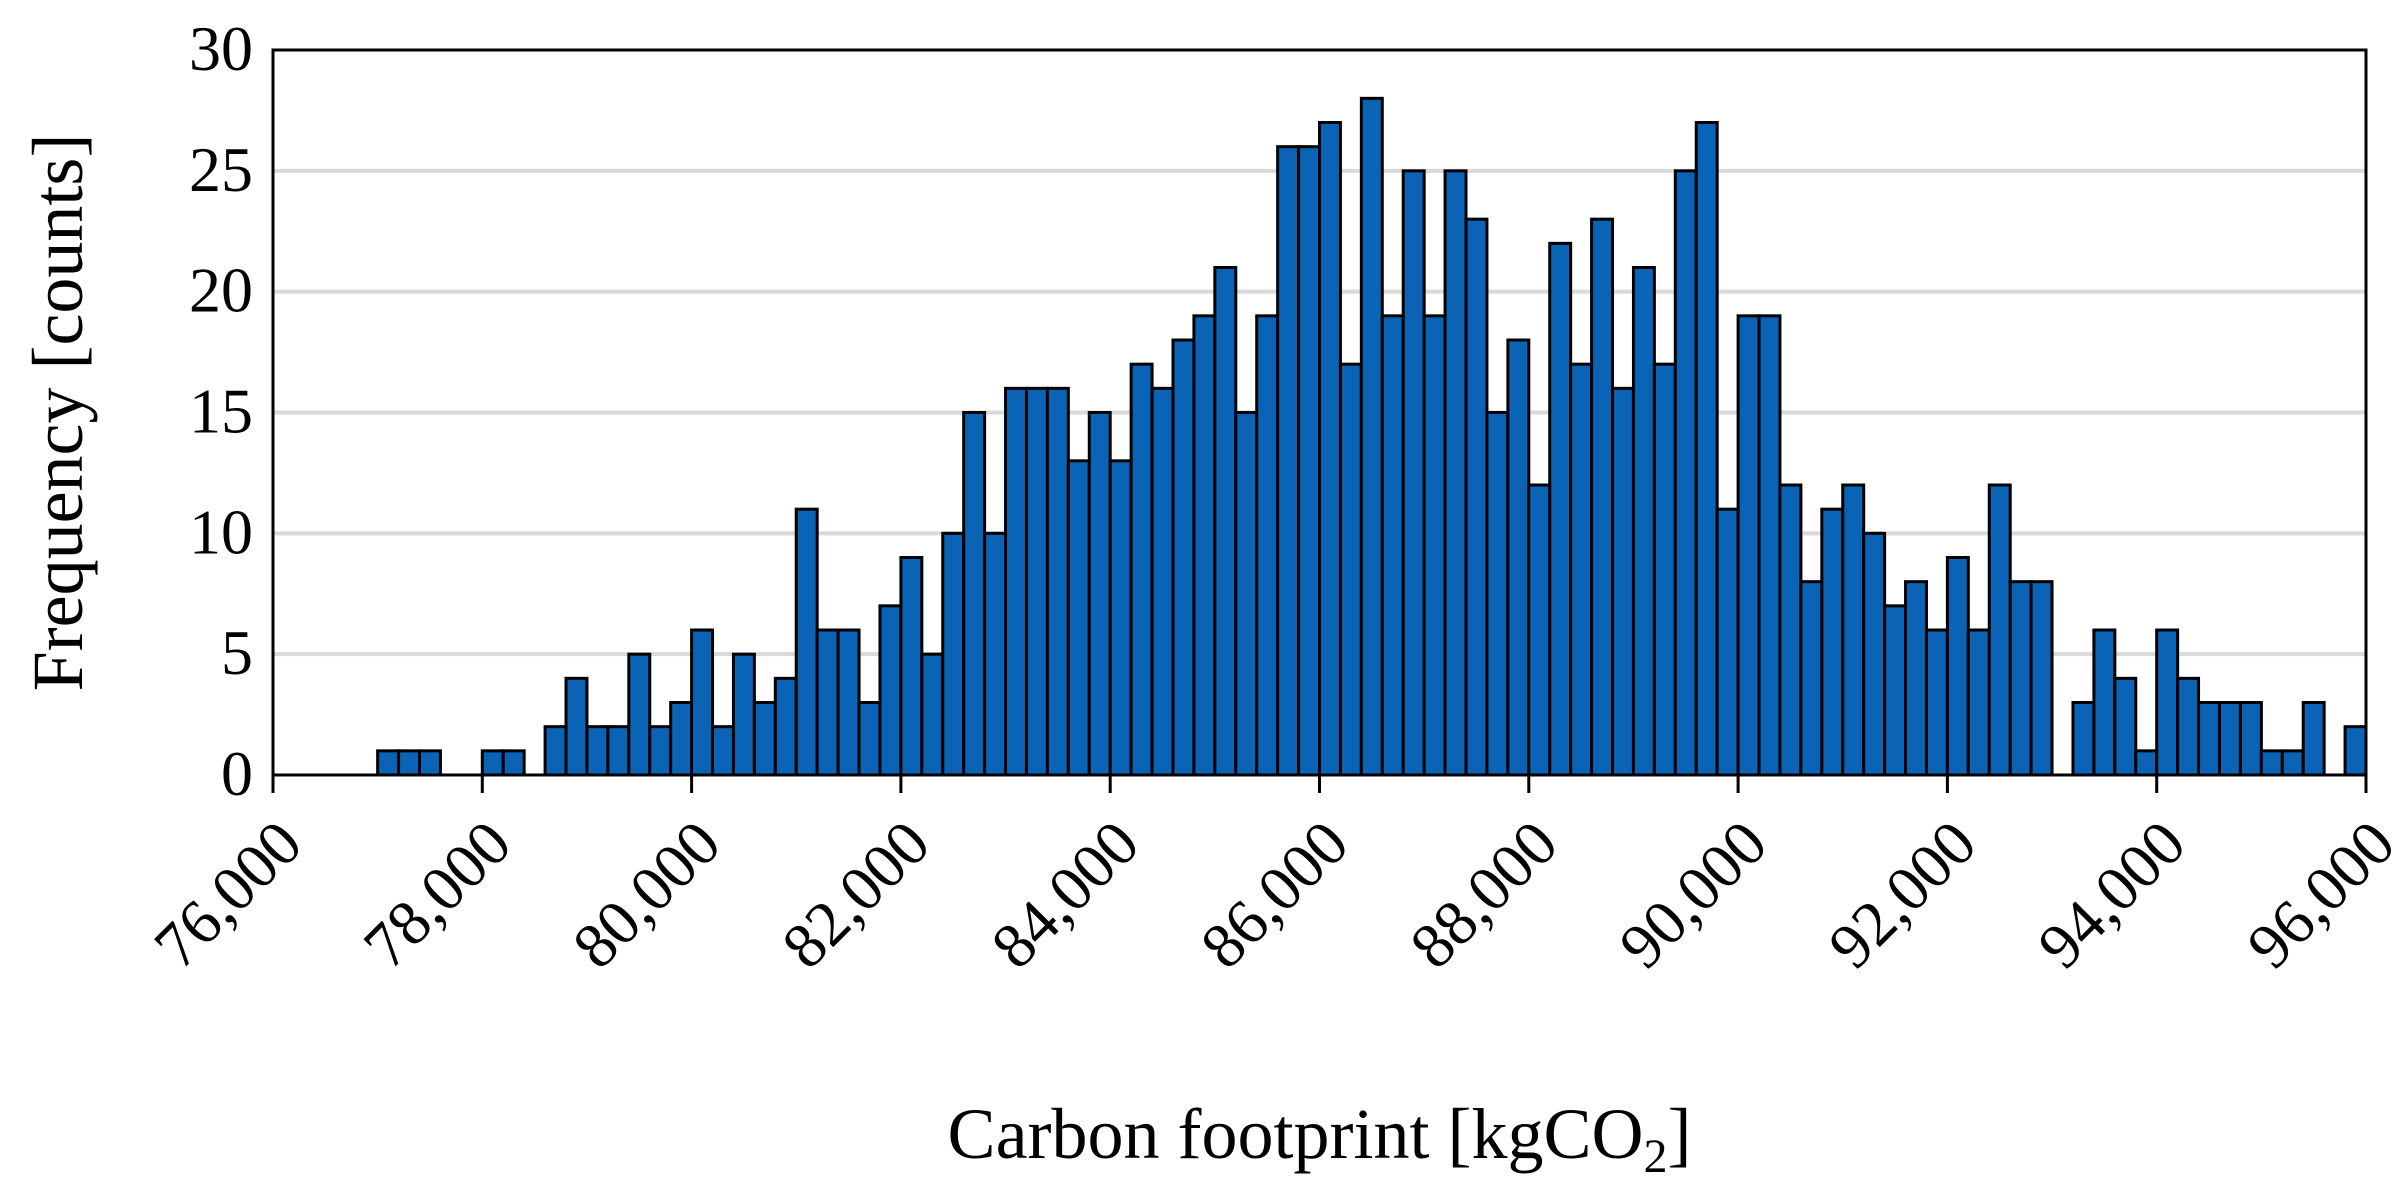  Describe the element at coordinates (221, 531) in the screenshot. I see `y-tick-label: 10` at that location.